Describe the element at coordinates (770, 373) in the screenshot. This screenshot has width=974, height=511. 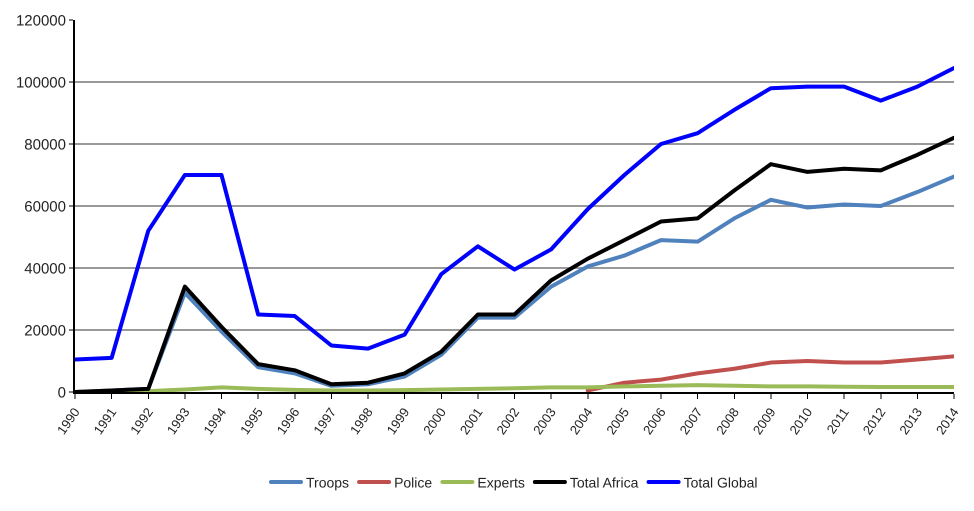
I see `line-series` at that location.